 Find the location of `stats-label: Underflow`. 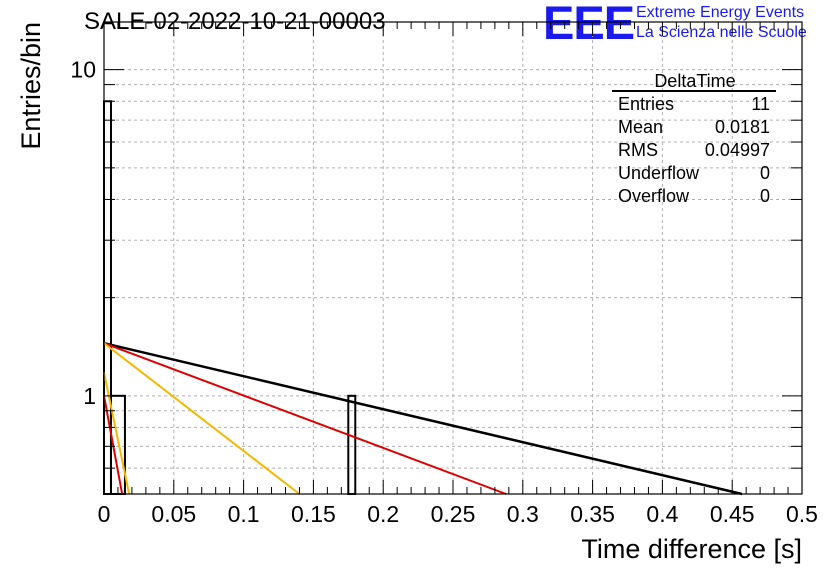

stats-label: Underflow is located at coordinates (659, 173).